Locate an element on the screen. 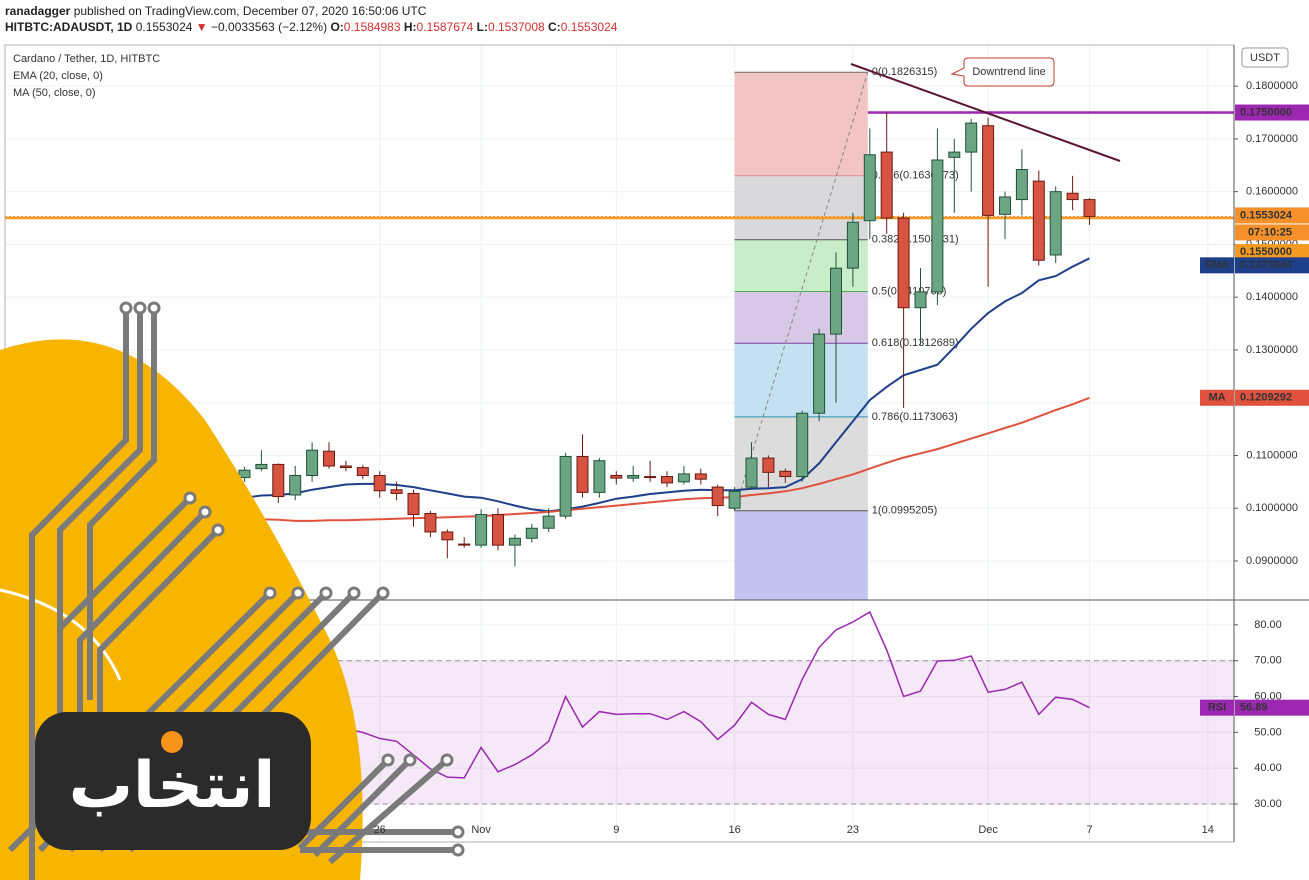 This screenshot has height=880, width=1309. y-tick-label: 0.1400000 is located at coordinates (1272, 297).